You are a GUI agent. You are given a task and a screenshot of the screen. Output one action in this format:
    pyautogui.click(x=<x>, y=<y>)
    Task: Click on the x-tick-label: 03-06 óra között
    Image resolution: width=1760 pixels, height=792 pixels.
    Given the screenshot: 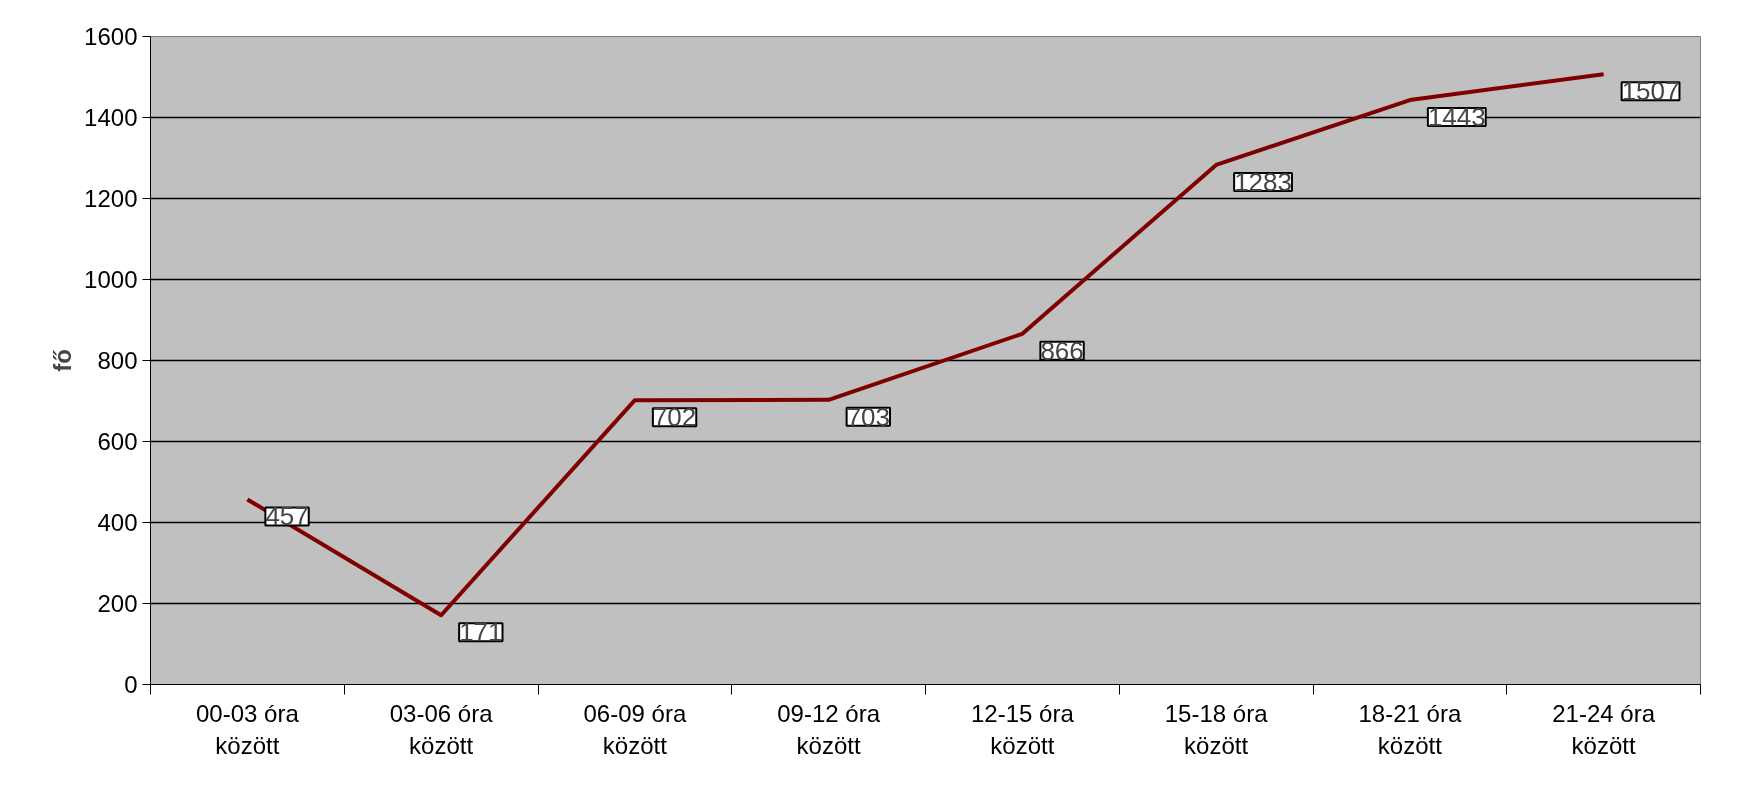 What is the action you would take?
    pyautogui.click(x=441, y=729)
    